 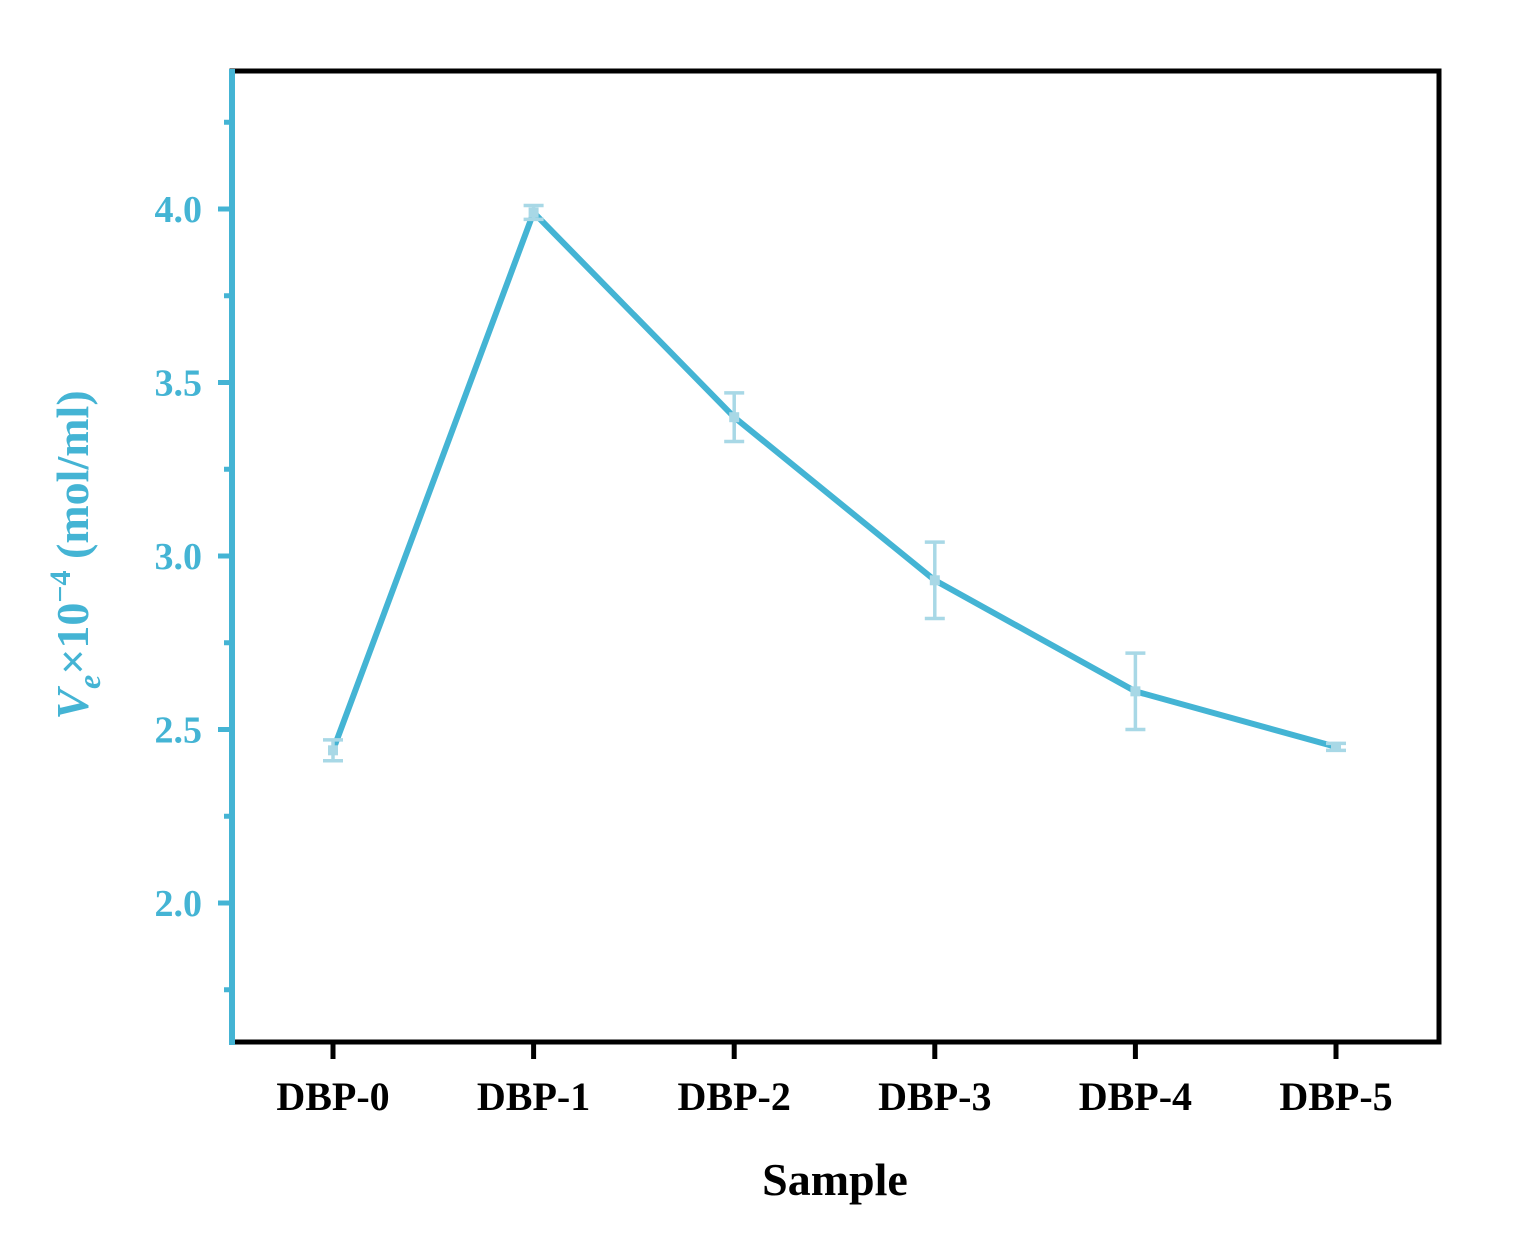 I want to click on x-axis-title: Sample, so click(x=835, y=1179).